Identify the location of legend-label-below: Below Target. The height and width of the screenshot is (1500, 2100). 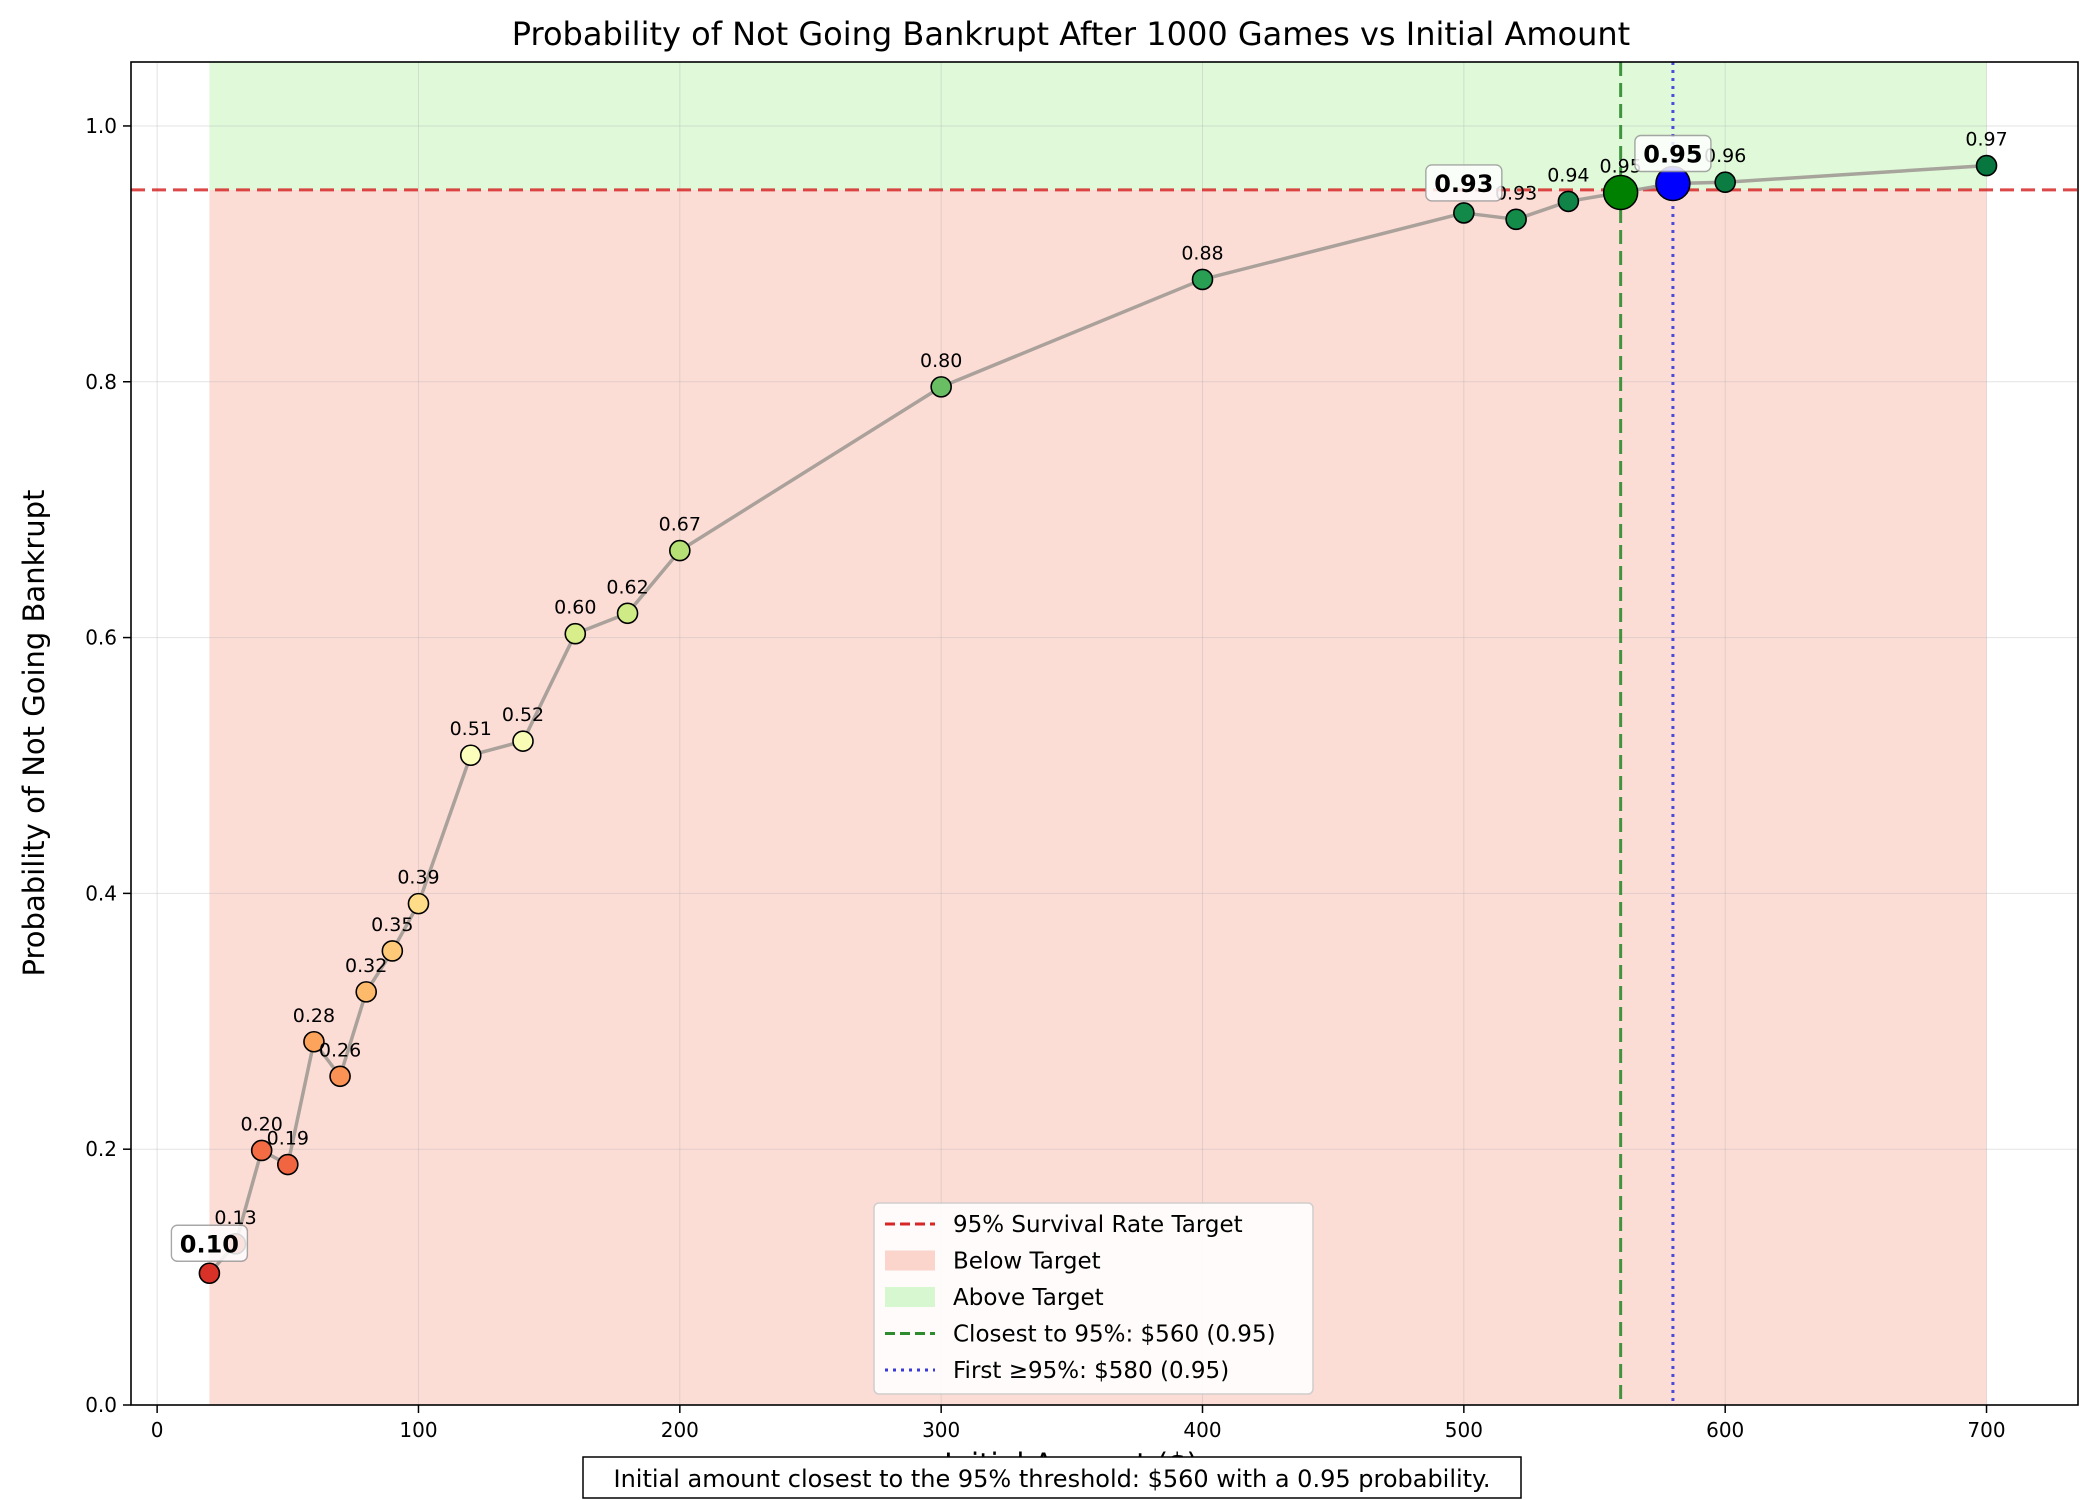
(1027, 1262).